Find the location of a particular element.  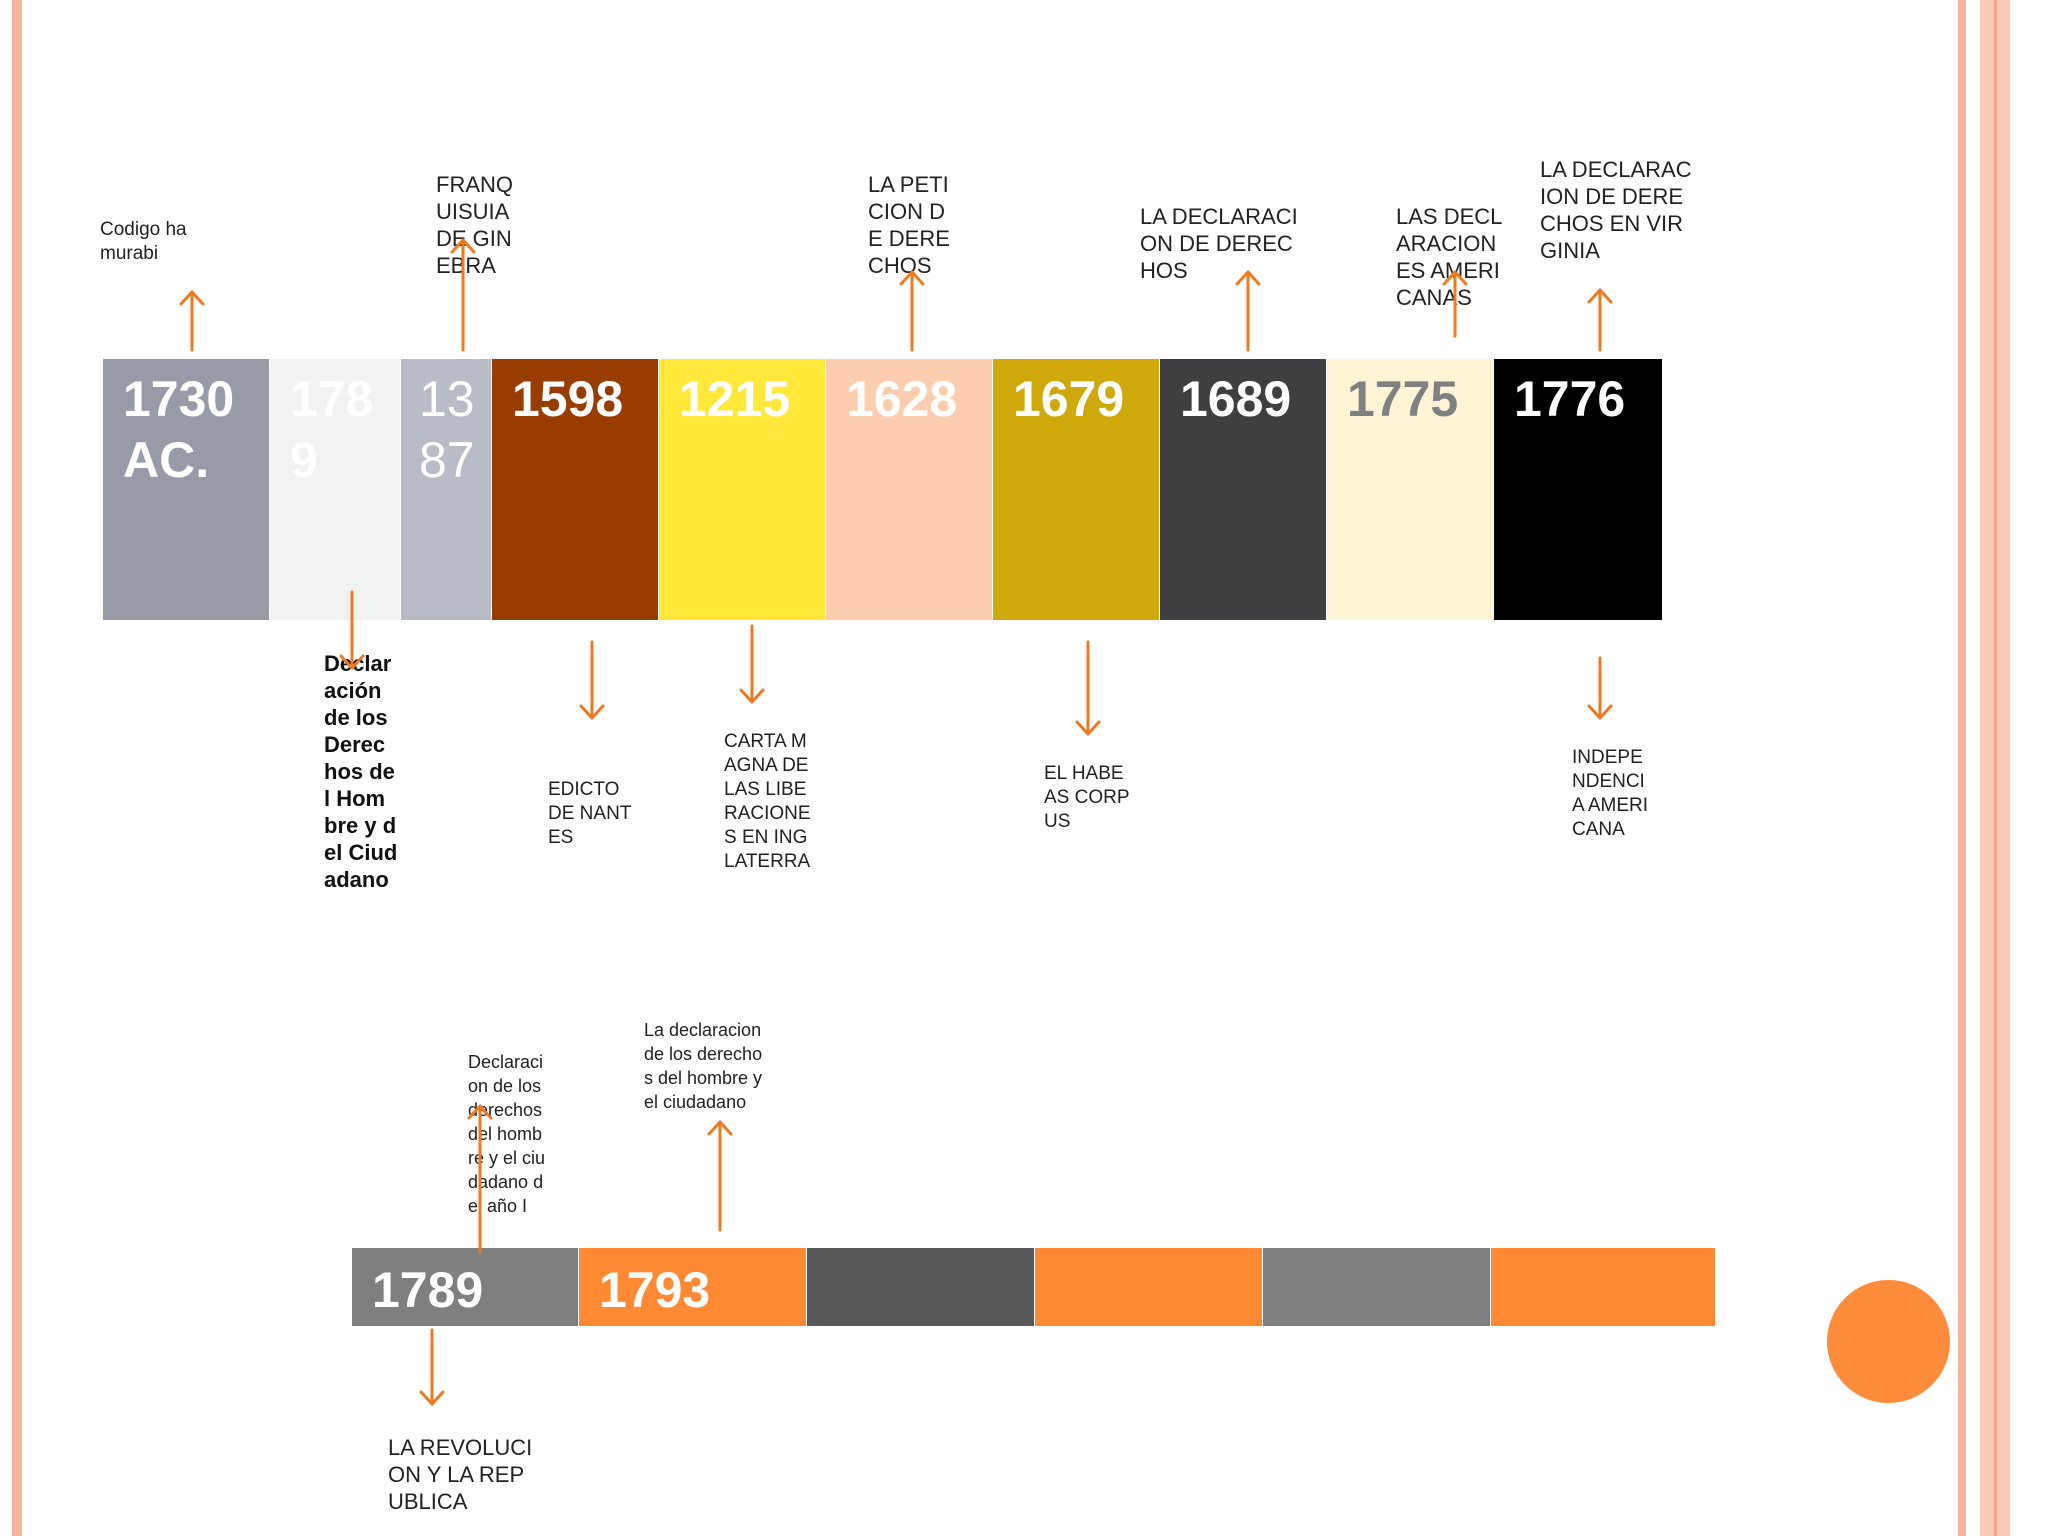

label-peticion-derechos: LA PETICION DE DERECHOS is located at coordinates (909, 225).